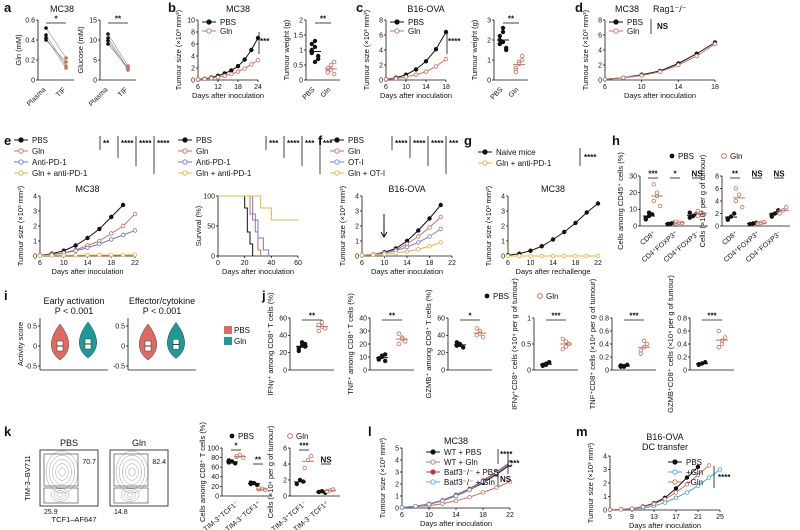 The width and height of the screenshot is (800, 530). I want to click on x-tick-label: 21, so click(698, 517).